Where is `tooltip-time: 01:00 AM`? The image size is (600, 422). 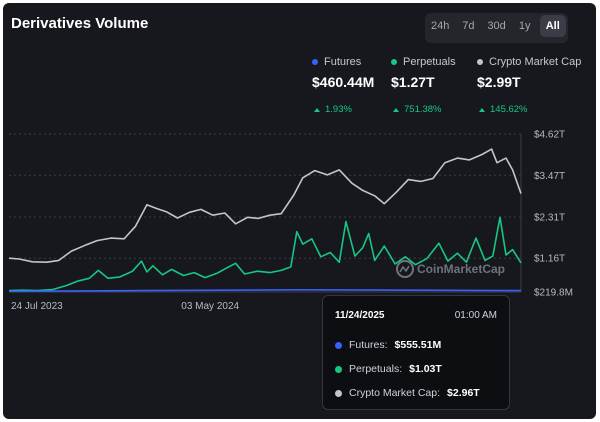
tooltip-time: 01:00 AM is located at coordinates (475, 315).